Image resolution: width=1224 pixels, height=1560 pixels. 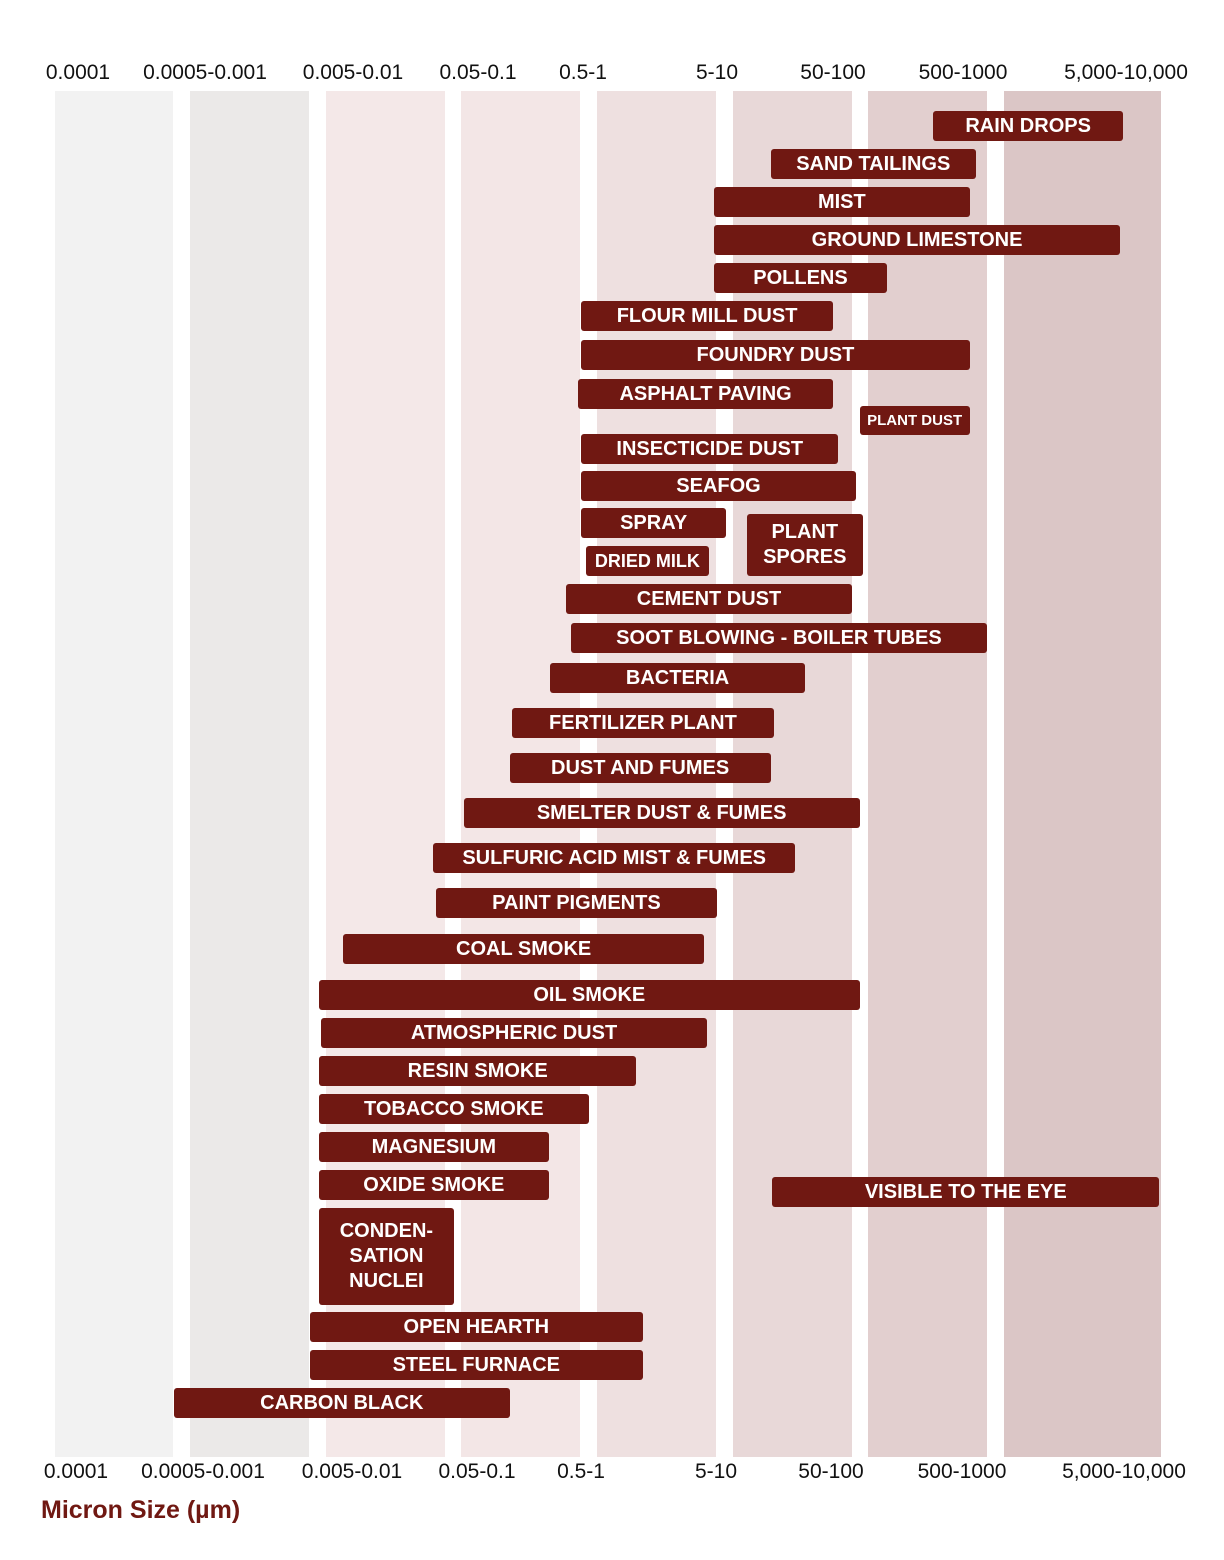 What do you see at coordinates (1126, 72) in the screenshot?
I see `x-tick-label-top: 5,000-10,000` at bounding box center [1126, 72].